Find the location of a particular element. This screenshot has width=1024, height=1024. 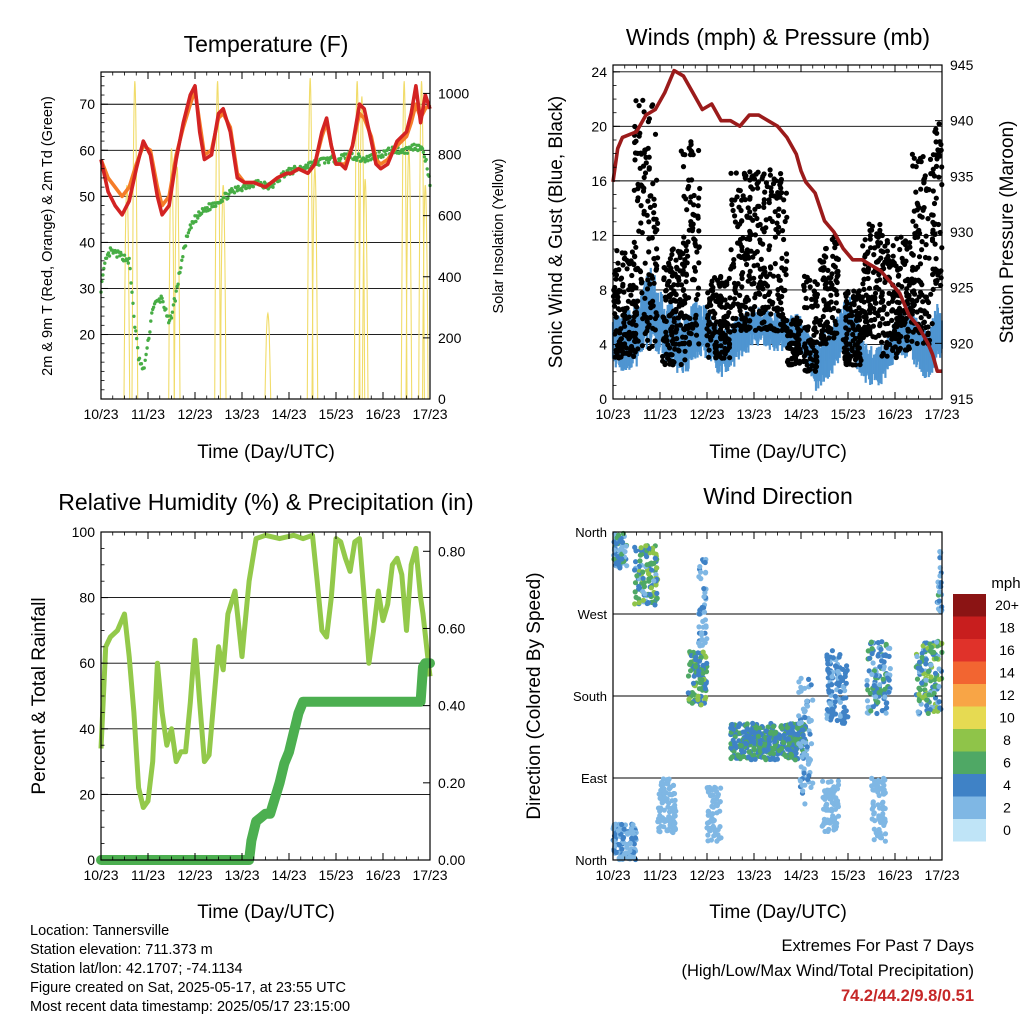

y2-tick-label: 0.00 is located at coordinates (451, 860).